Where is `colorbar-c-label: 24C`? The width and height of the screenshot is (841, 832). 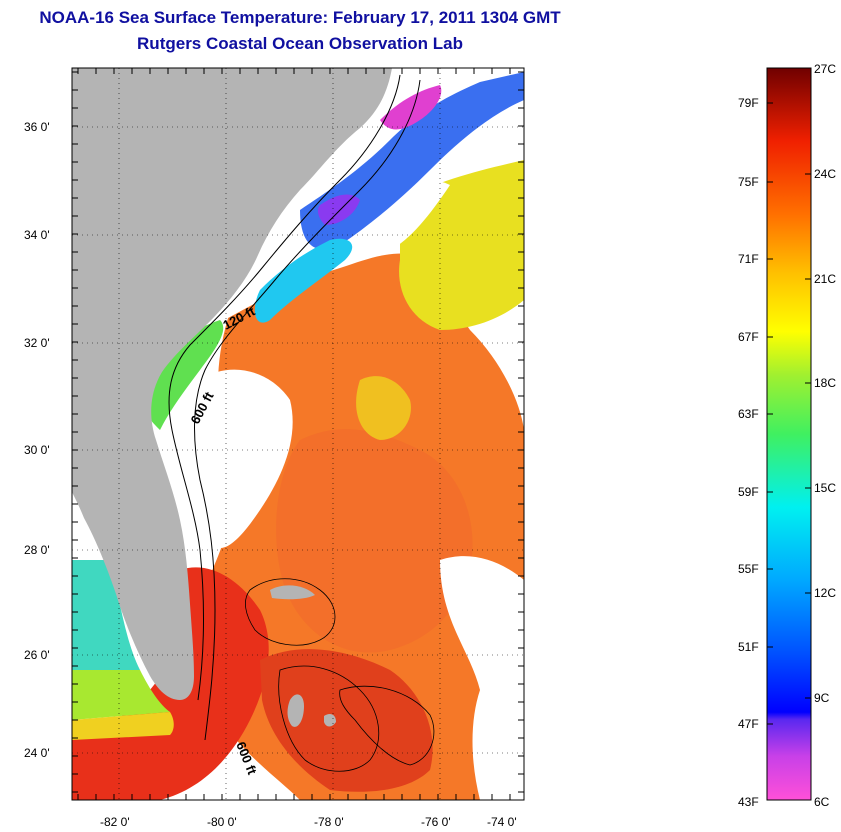
colorbar-c-label: 24C is located at coordinates (825, 174).